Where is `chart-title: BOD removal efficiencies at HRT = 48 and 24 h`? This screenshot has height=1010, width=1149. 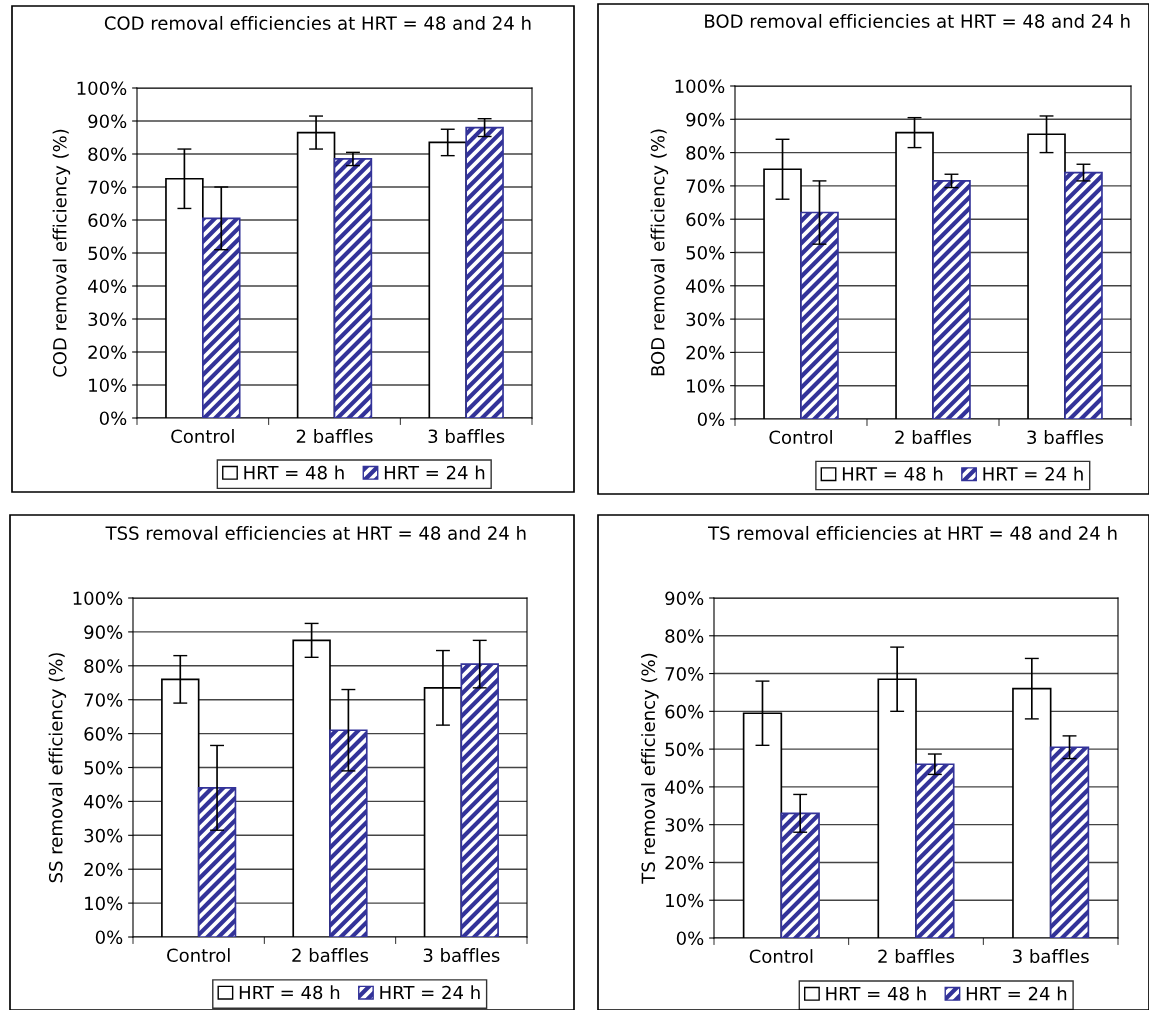 chart-title: BOD removal efficiencies at HRT = 48 and 24 h is located at coordinates (917, 20).